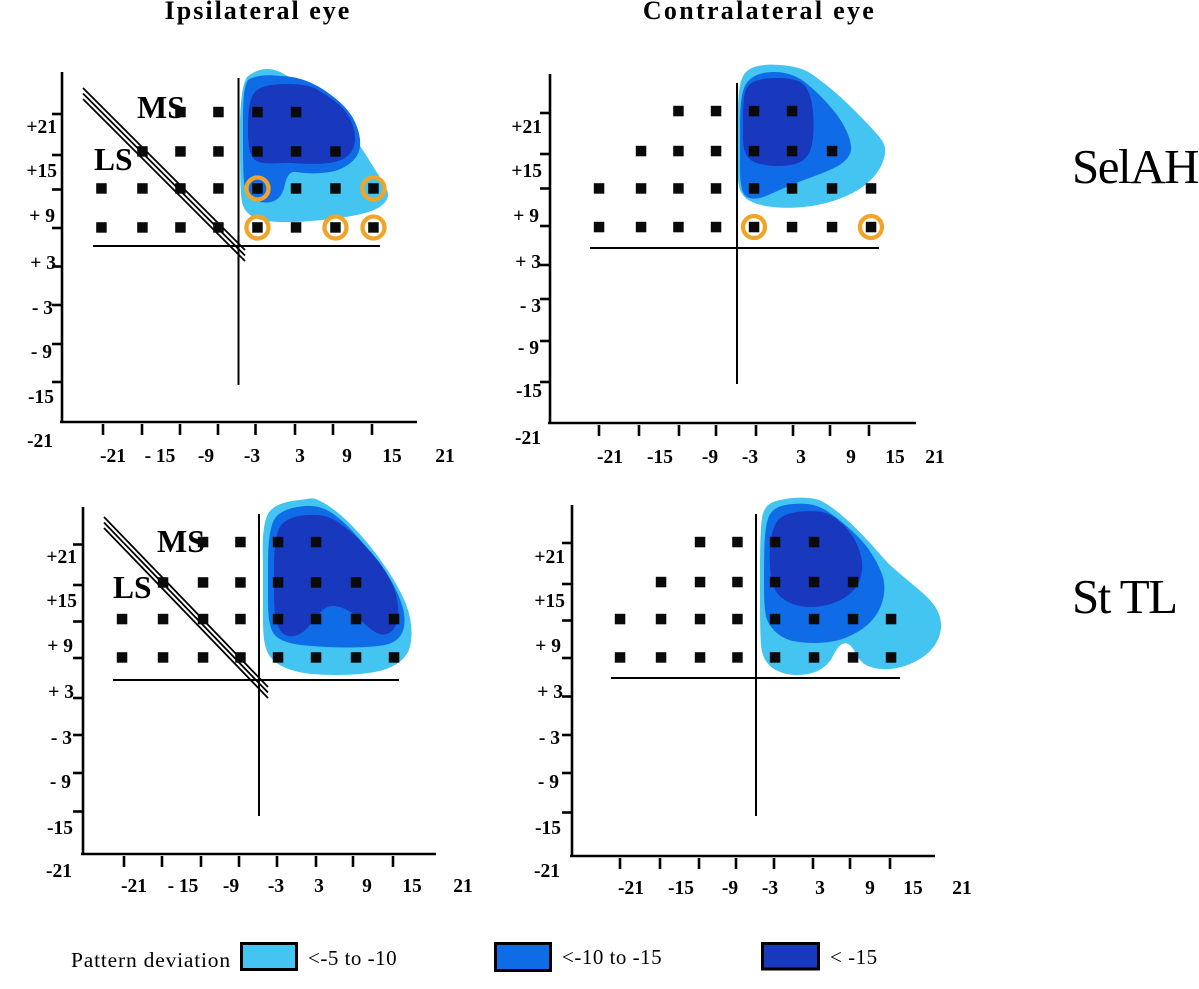 Image resolution: width=1199 pixels, height=989 pixels. Describe the element at coordinates (1135, 166) in the screenshot. I see `svg-text: SelAH` at that location.